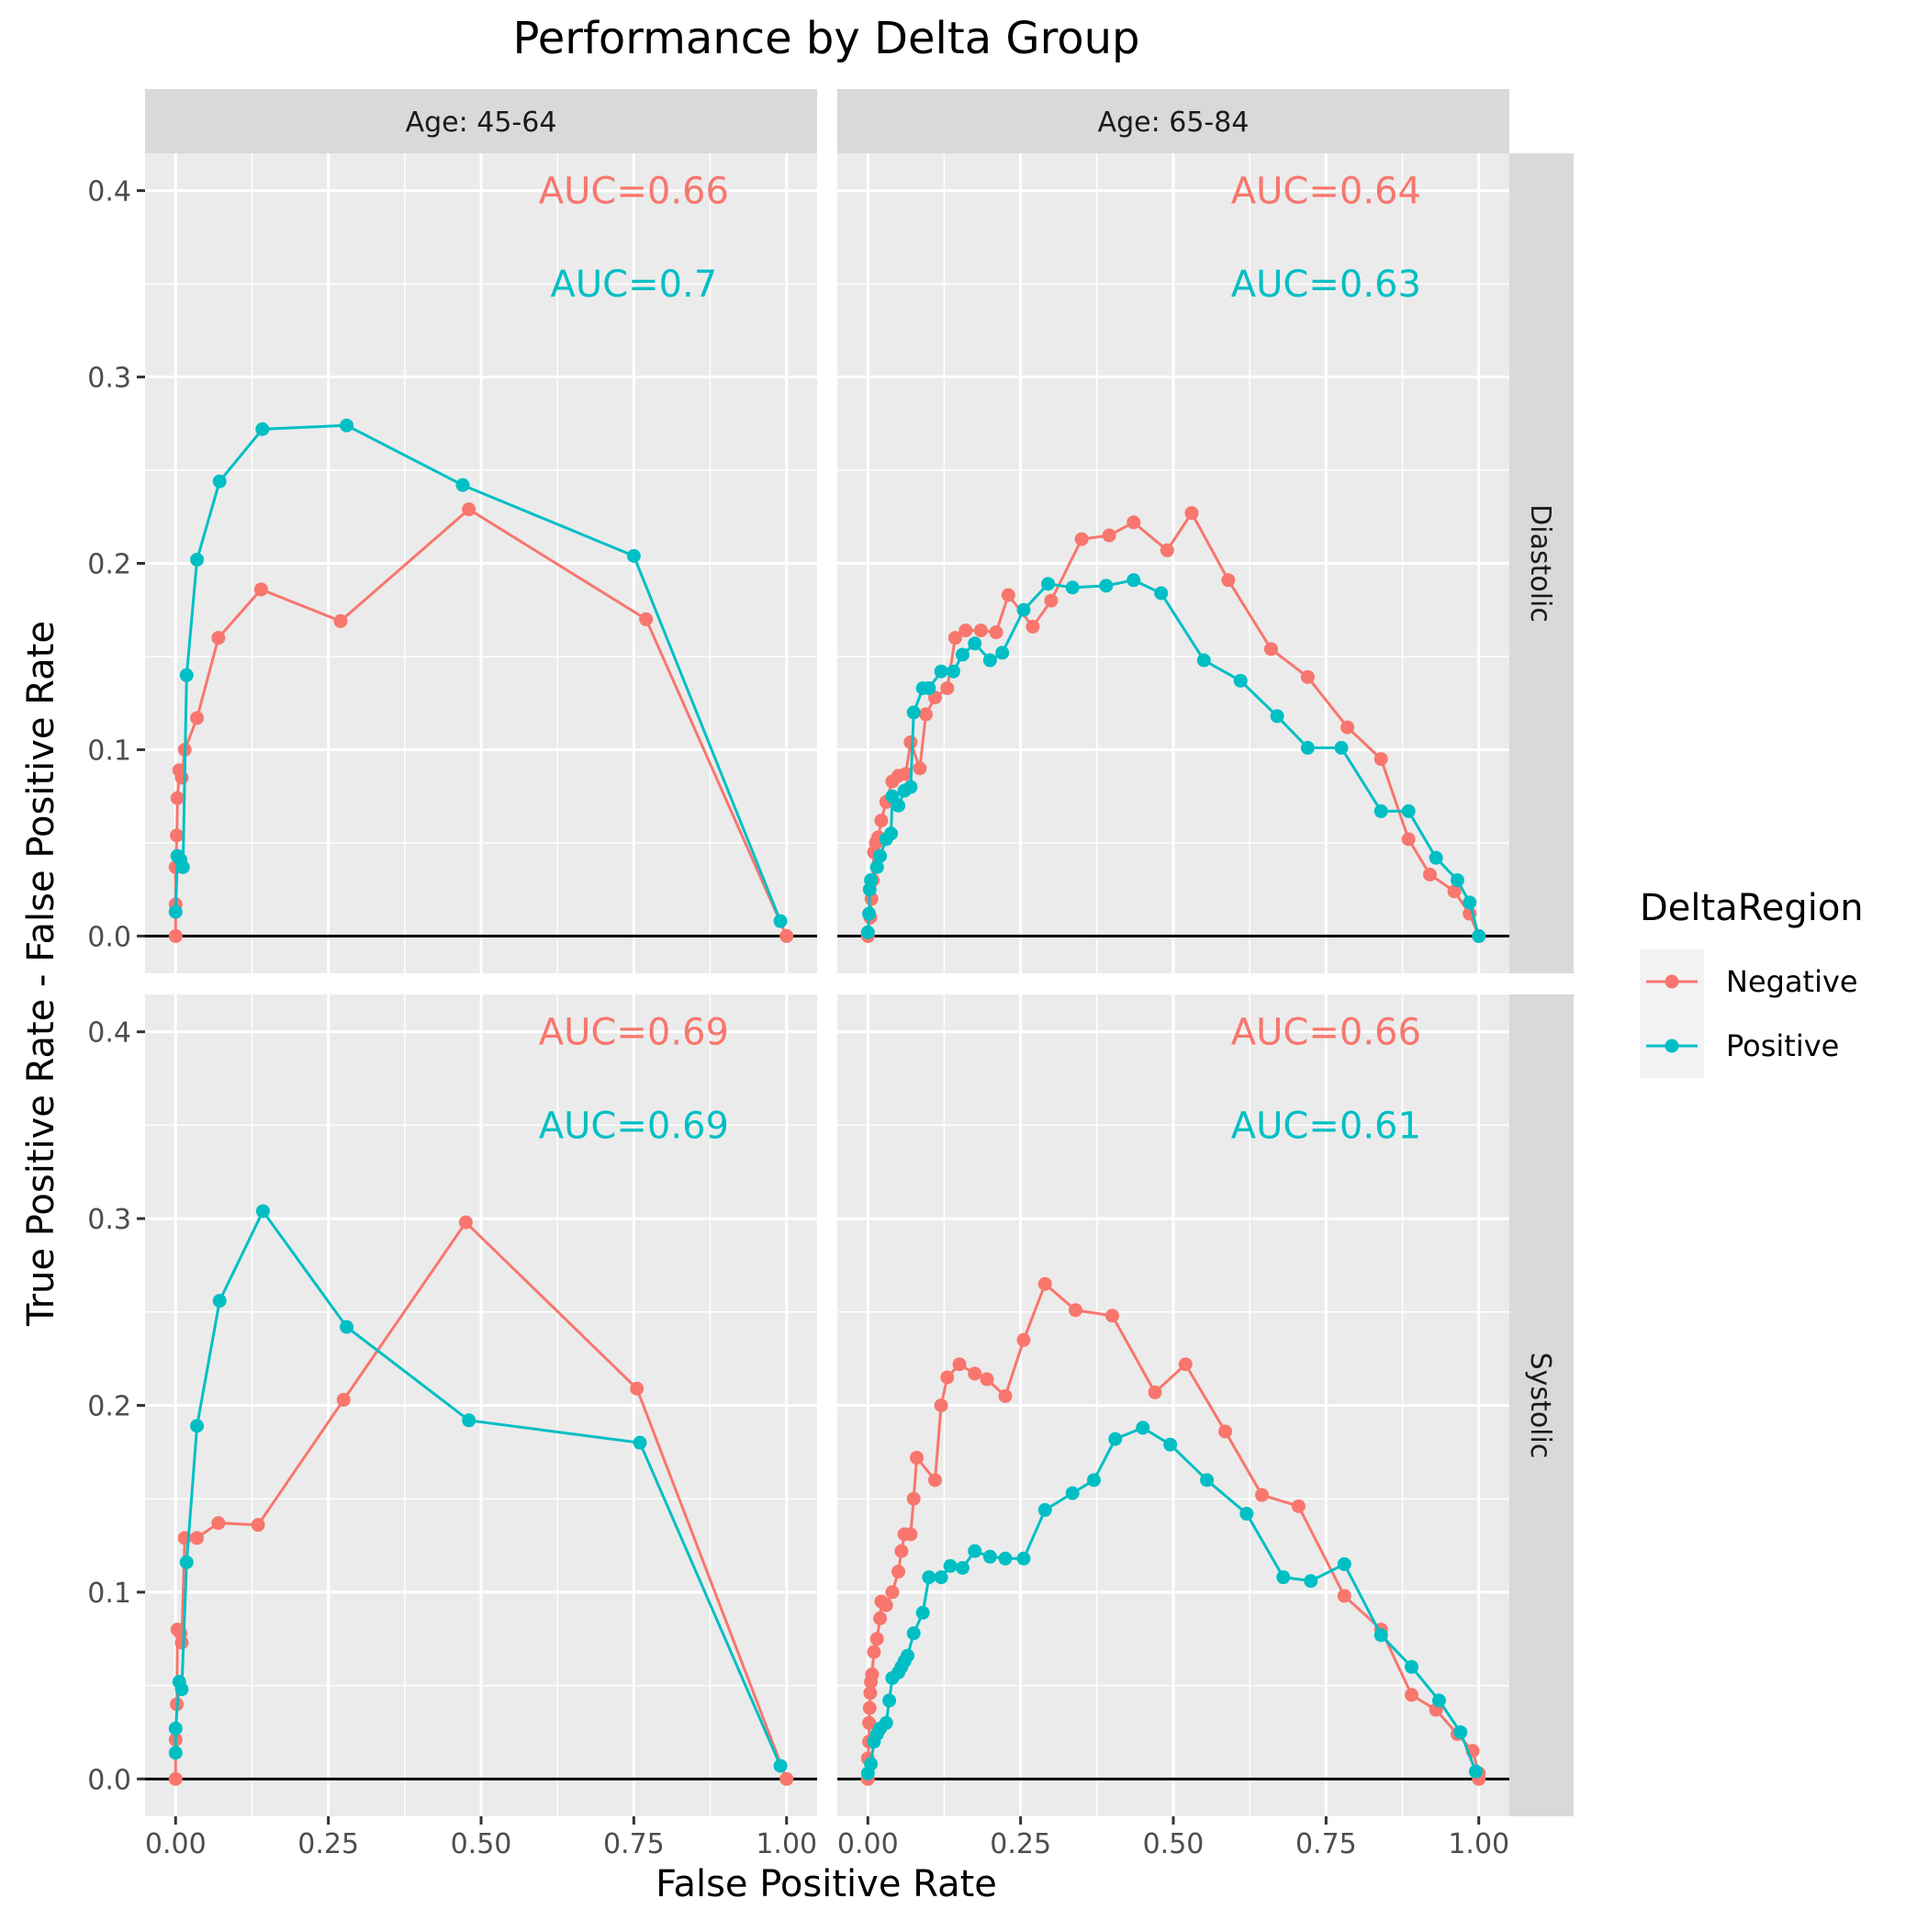  What do you see at coordinates (1749, 981) in the screenshot?
I see `legend-item-negative: Negative` at bounding box center [1749, 981].